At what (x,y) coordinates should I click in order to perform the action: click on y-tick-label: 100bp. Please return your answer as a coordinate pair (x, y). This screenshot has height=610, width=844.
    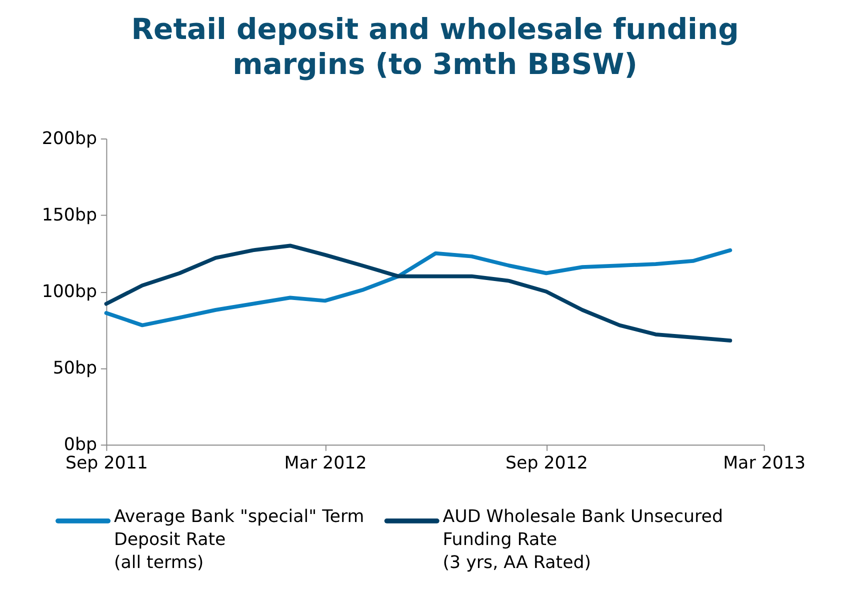
    Looking at the image, I should click on (70, 292).